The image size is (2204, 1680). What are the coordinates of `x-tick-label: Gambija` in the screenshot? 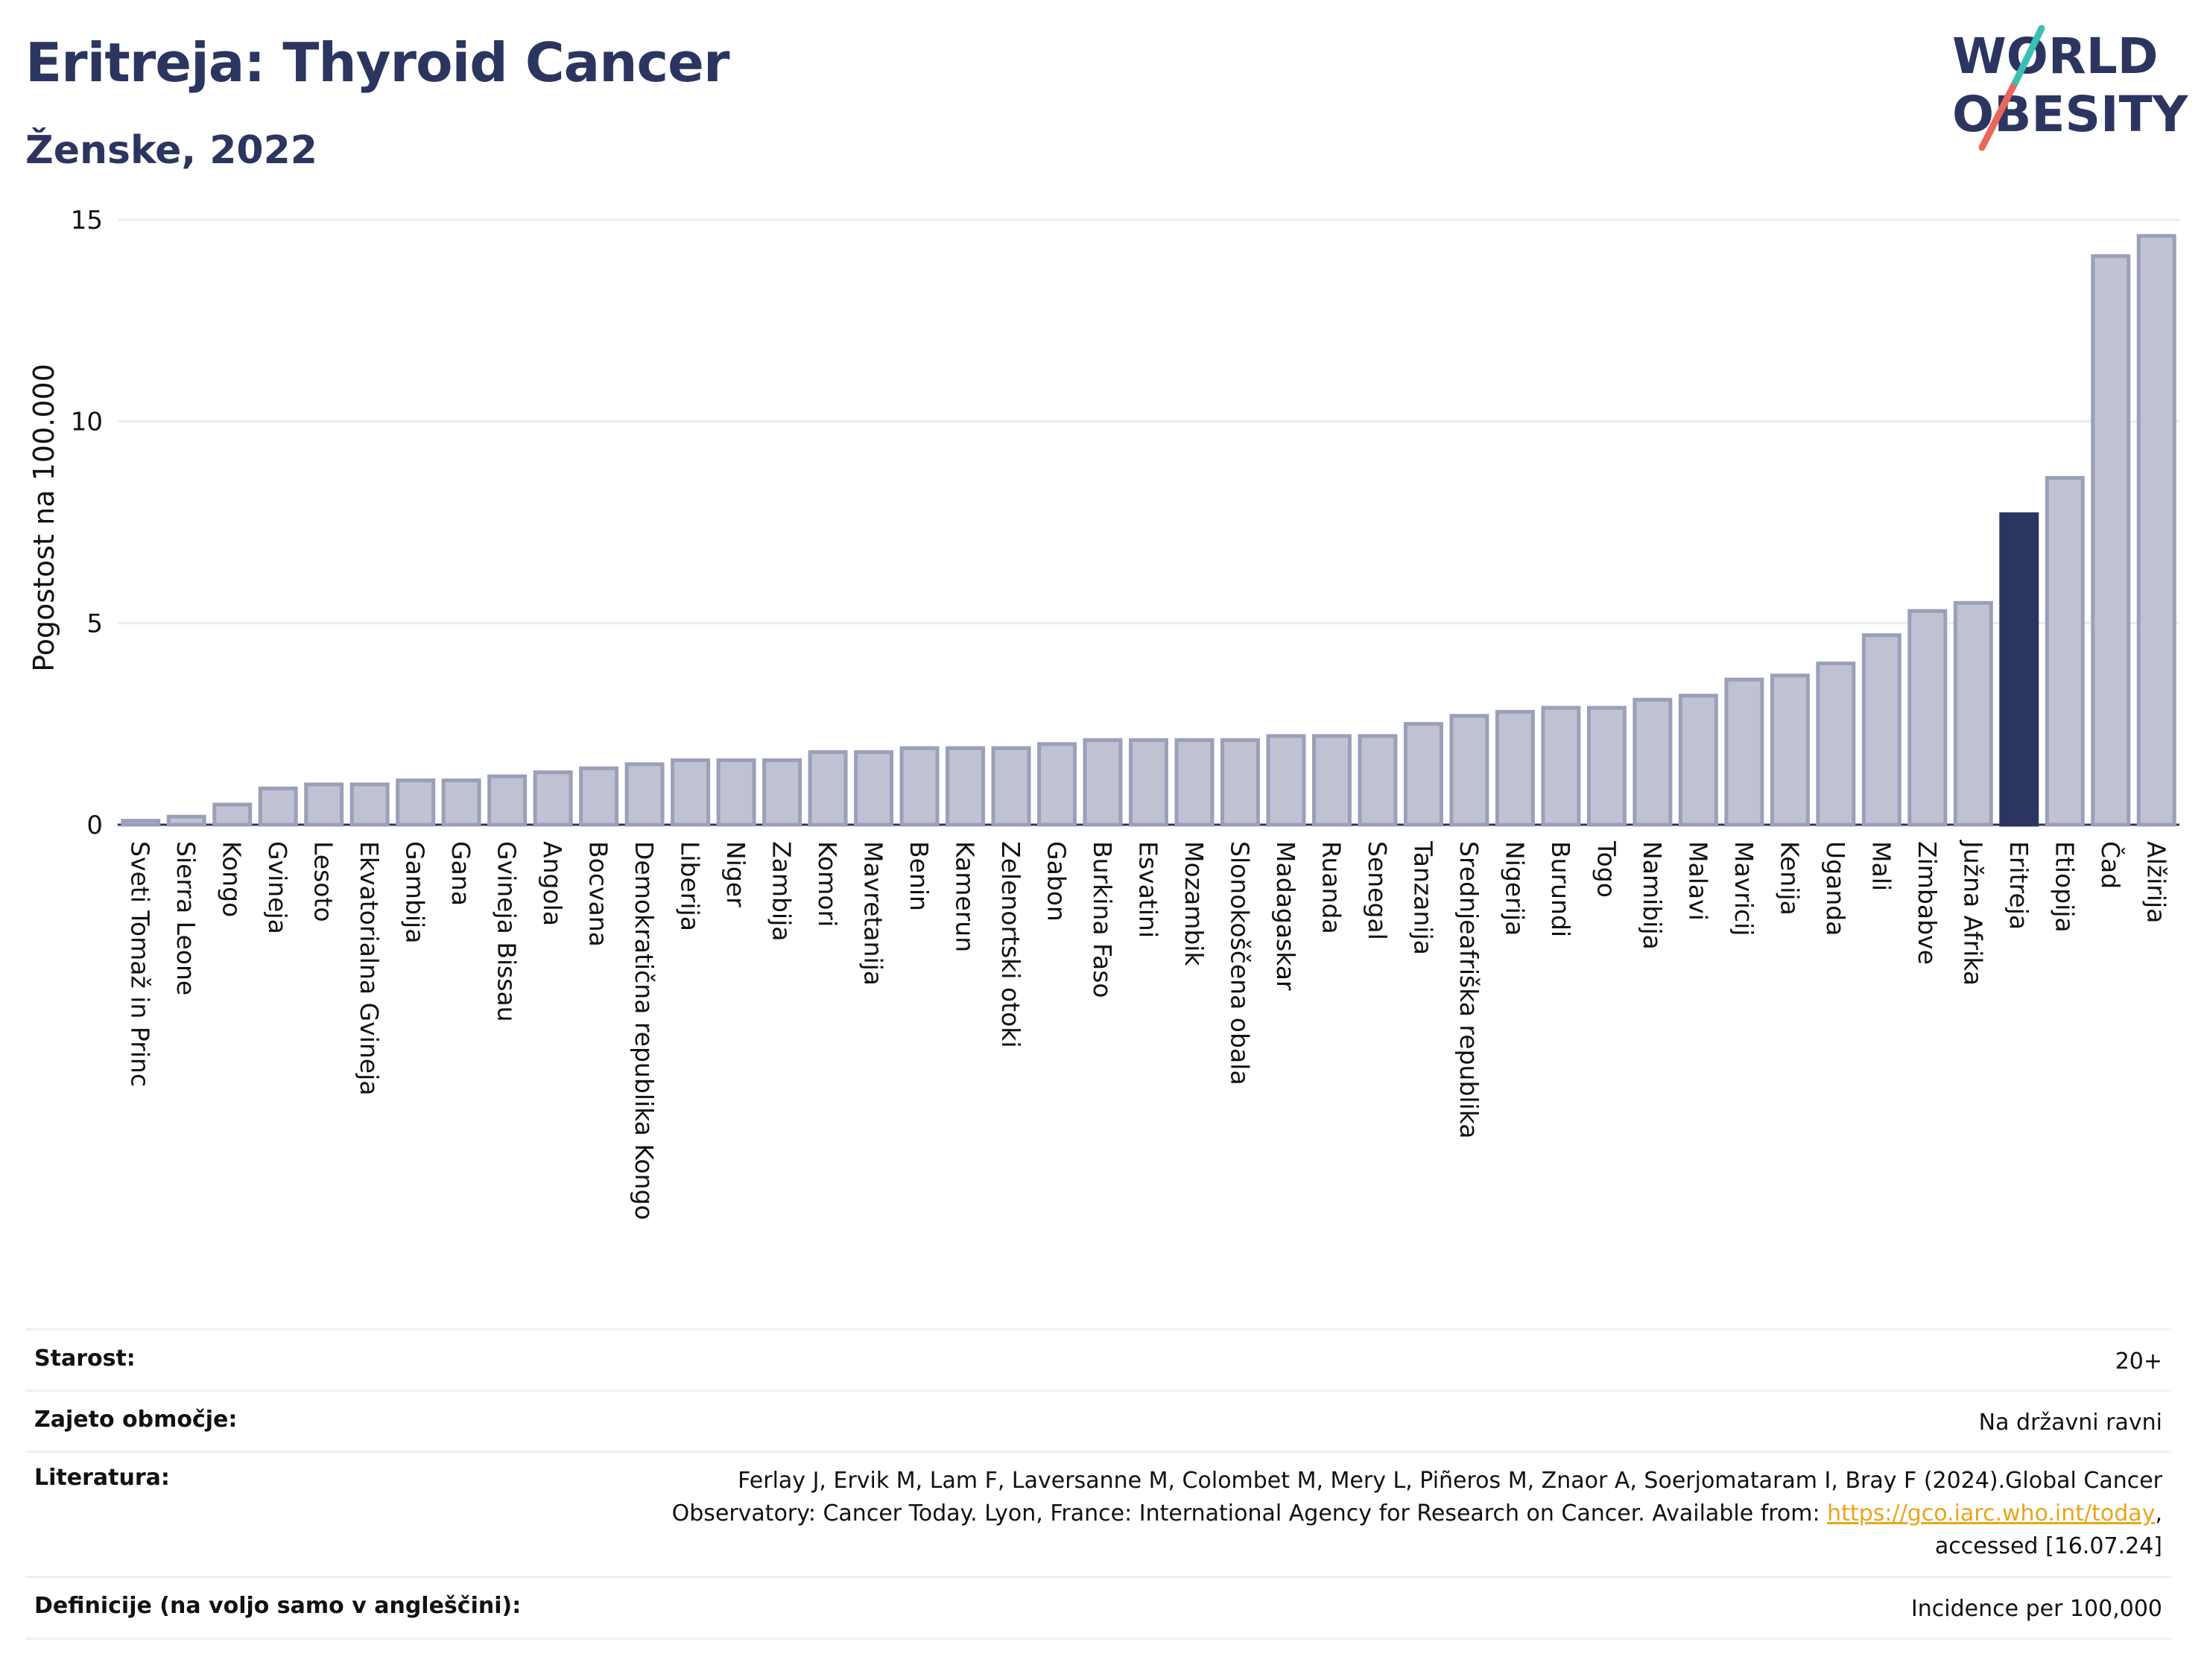 It's located at (415, 892).